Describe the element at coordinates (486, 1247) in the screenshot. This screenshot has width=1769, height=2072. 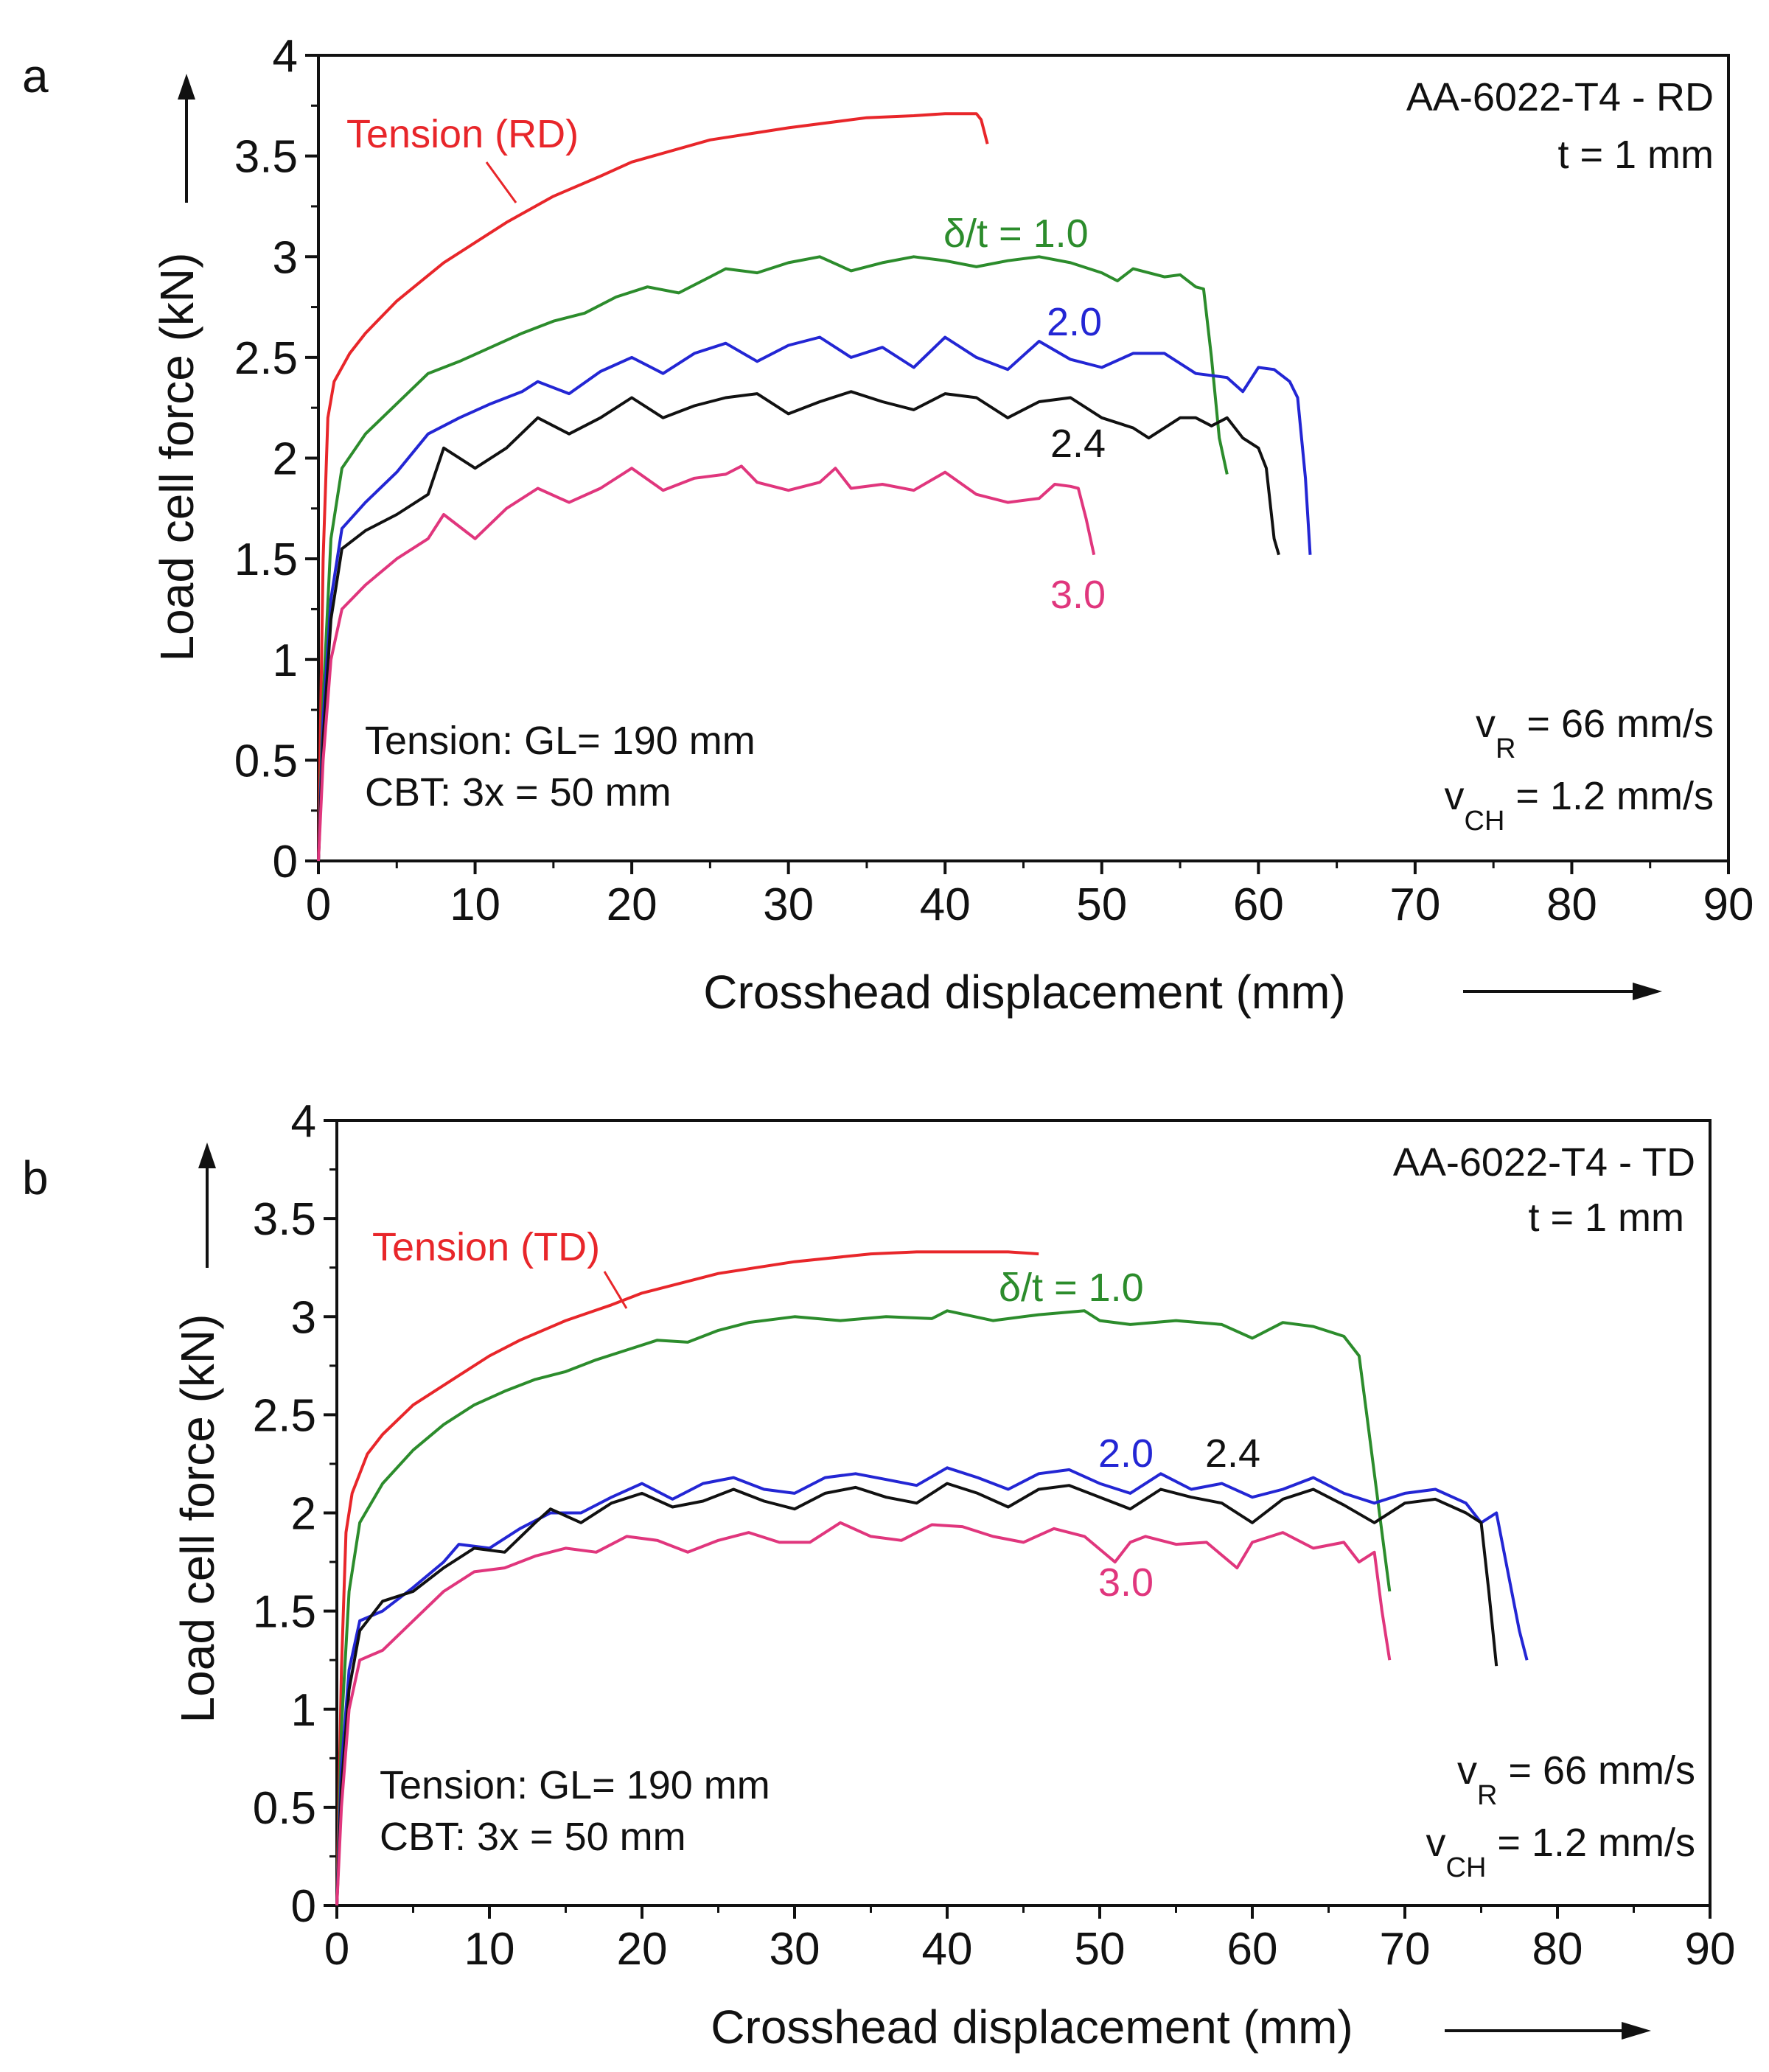
I see `series-label-0: Tension (TD)` at that location.